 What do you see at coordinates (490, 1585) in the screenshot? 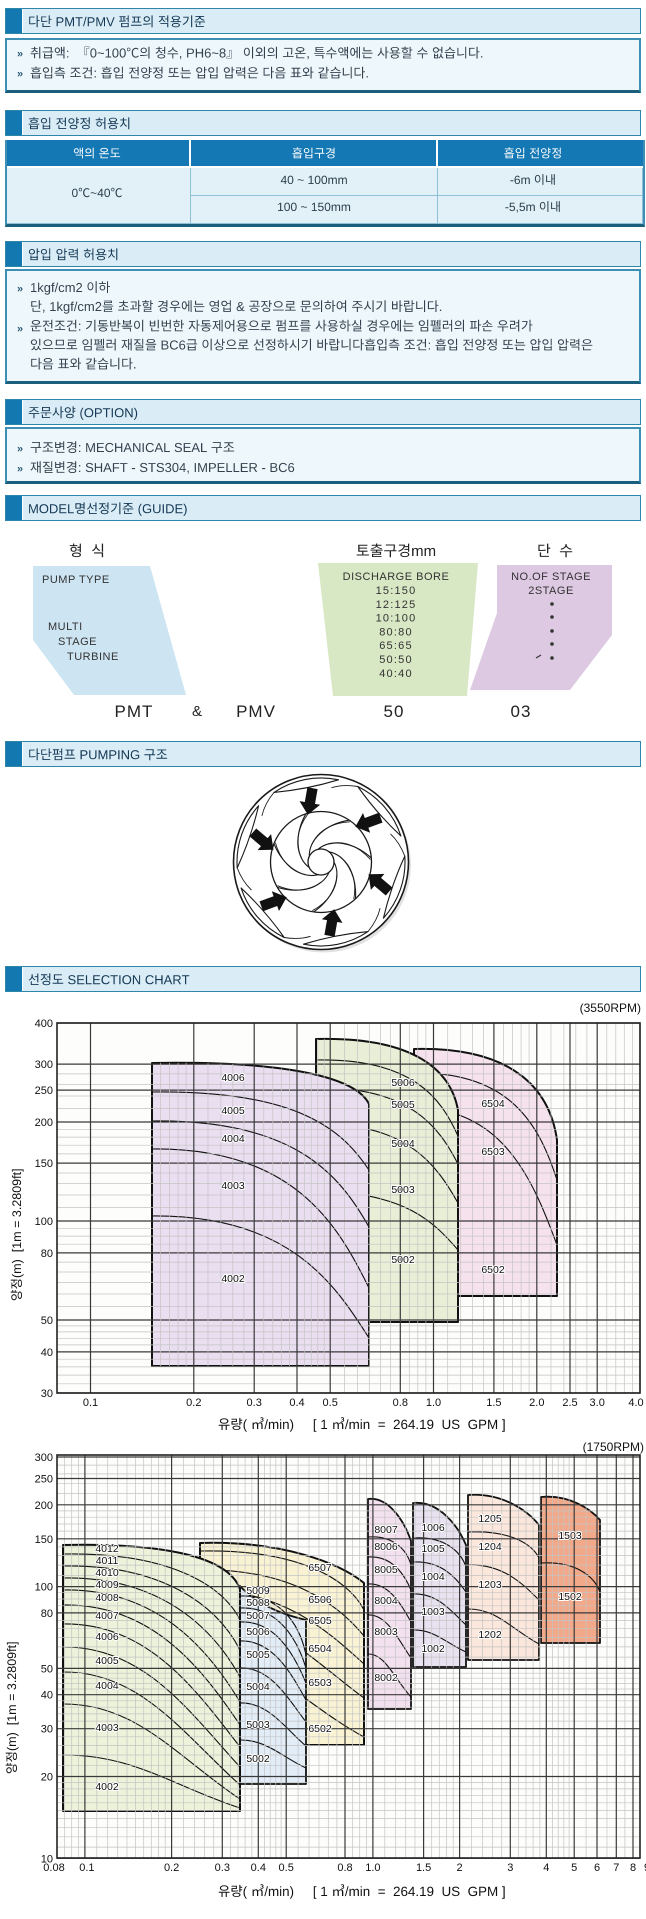
I see `svg-text: 1203` at bounding box center [490, 1585].